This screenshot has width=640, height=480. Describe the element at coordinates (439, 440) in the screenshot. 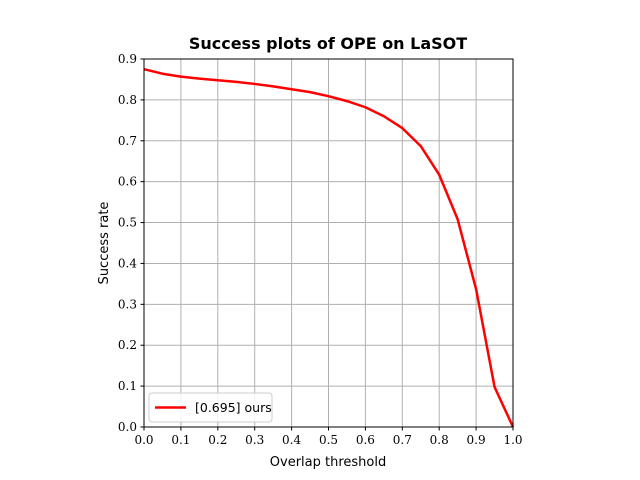

I see `x-tick-label: 0.8` at that location.